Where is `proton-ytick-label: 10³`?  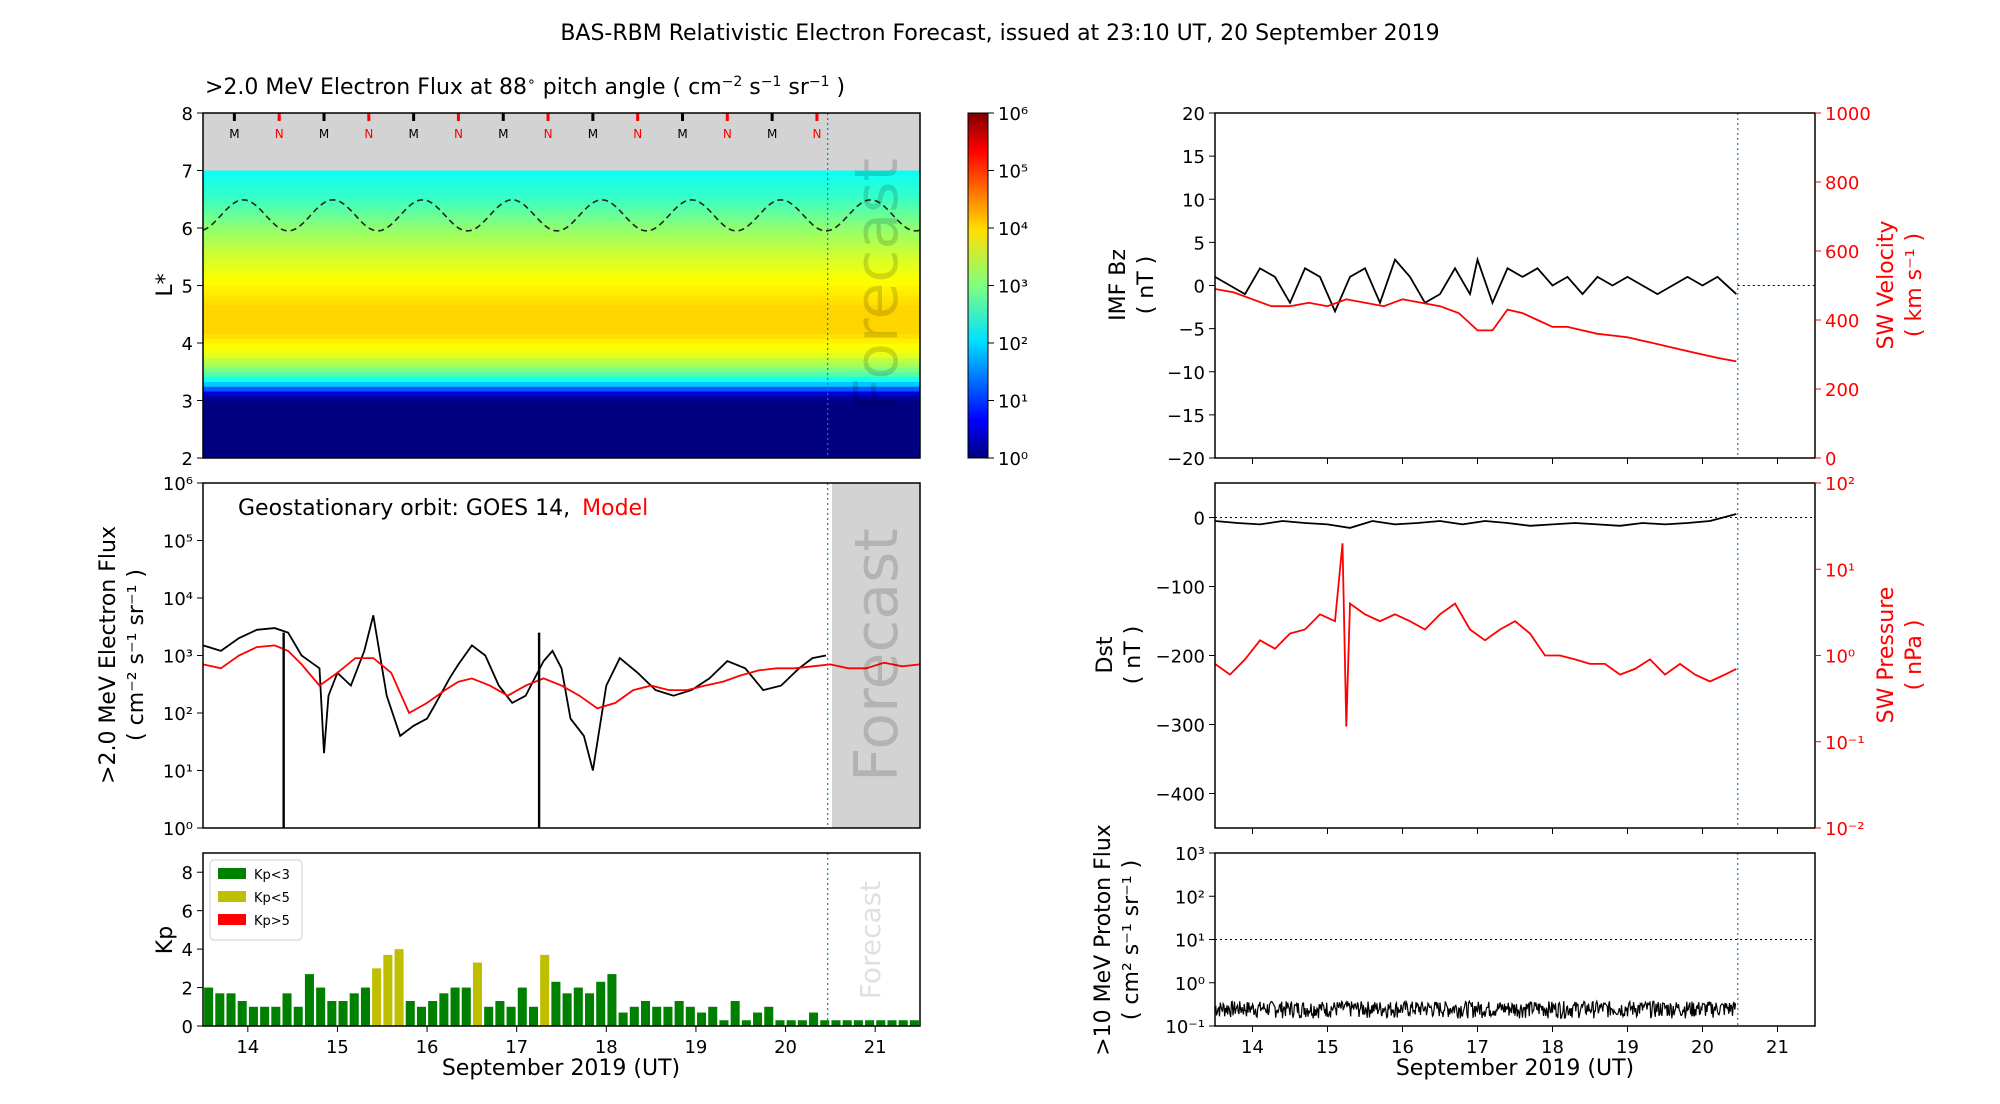 proton-ytick-label: 10³ is located at coordinates (1190, 854).